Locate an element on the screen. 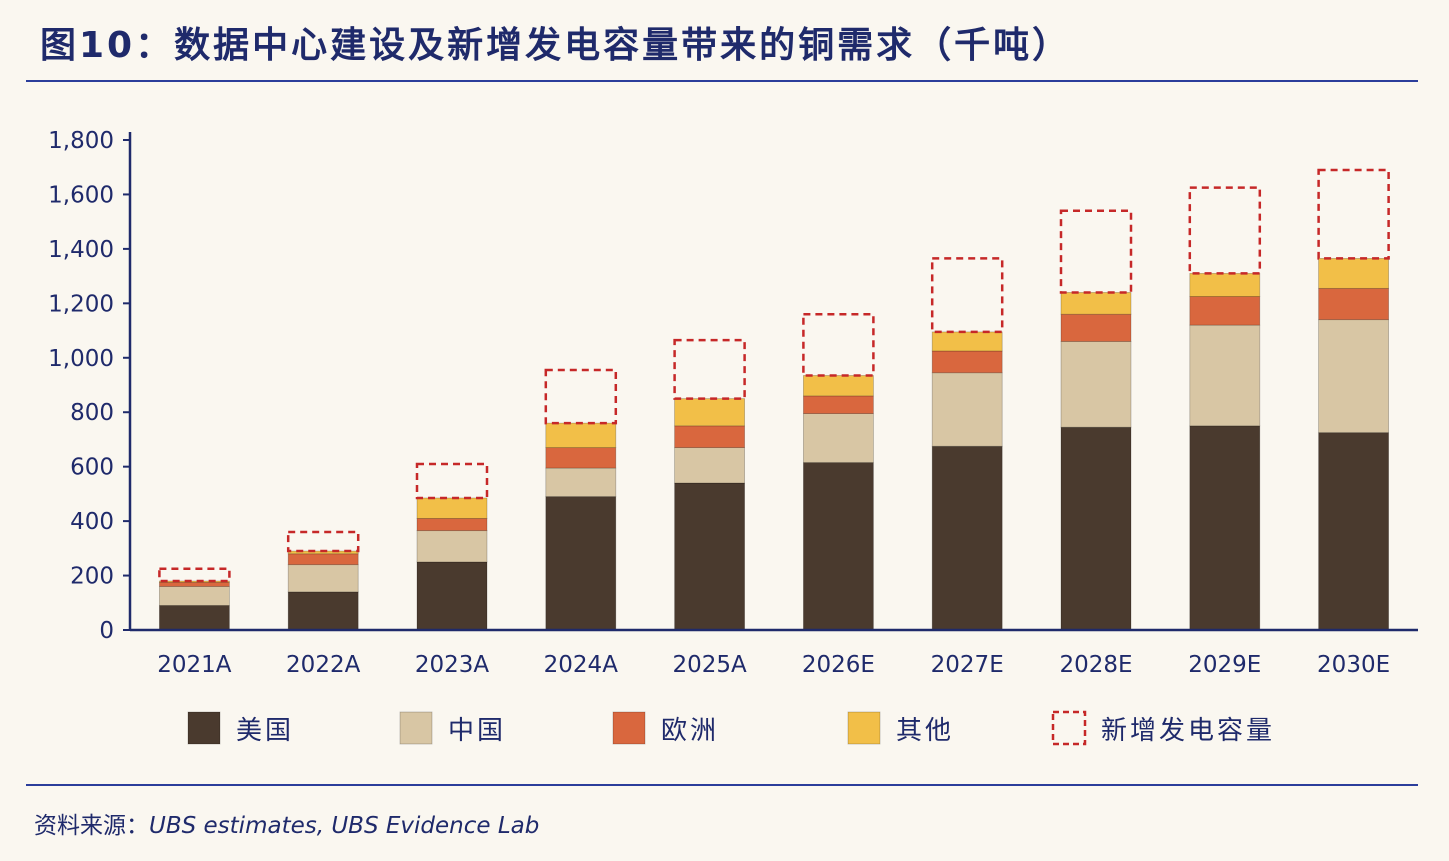 Image resolution: width=1449 pixels, height=861 pixels. legend-label: 欧洲 is located at coordinates (690, 731).